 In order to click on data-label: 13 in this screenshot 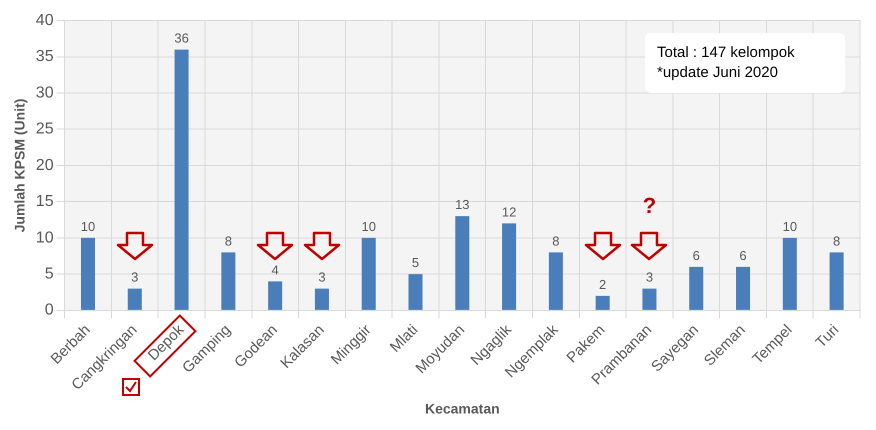, I will do `click(462, 204)`.